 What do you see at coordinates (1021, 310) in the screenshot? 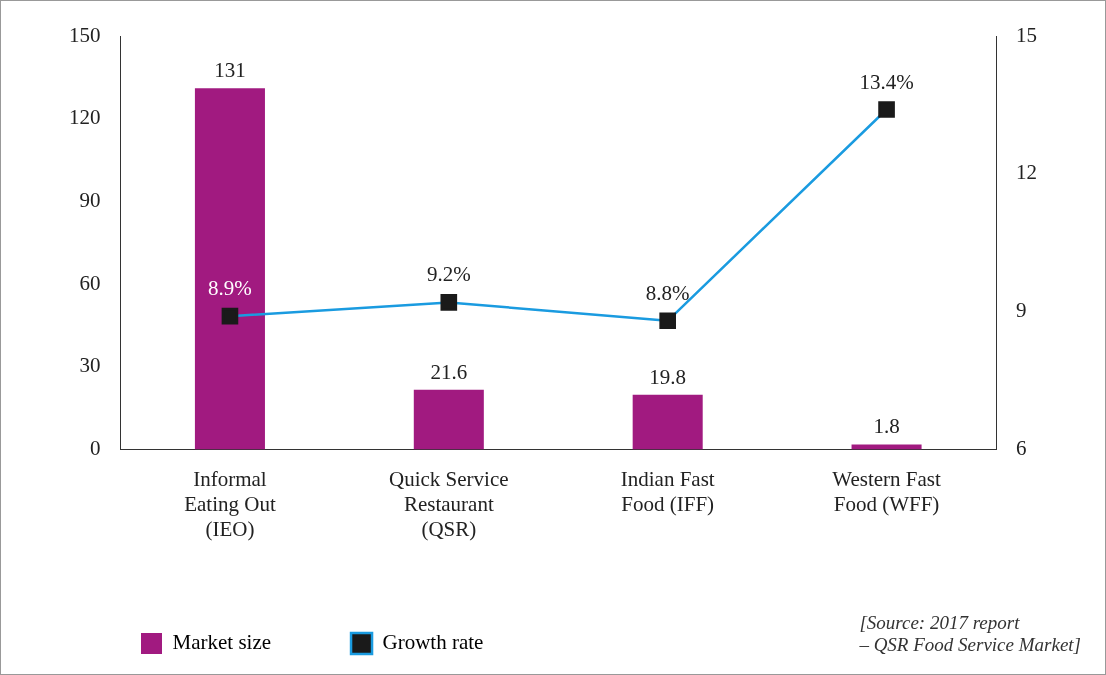
I see `y2-tick-label: 9` at bounding box center [1021, 310].